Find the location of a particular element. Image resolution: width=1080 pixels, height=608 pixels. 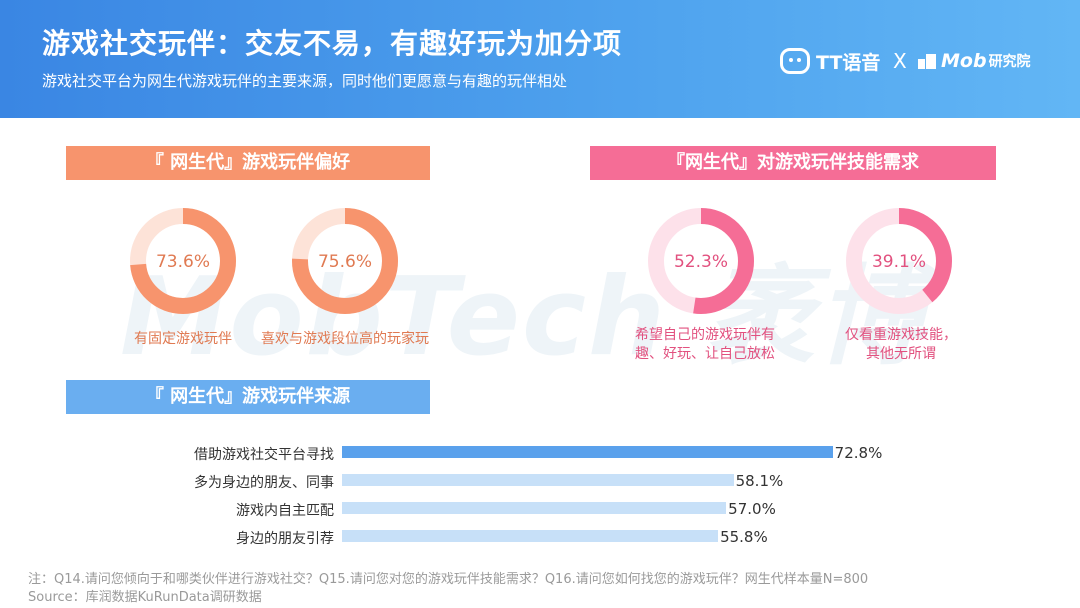

donut-fixed-partner-svg is located at coordinates (183, 261).